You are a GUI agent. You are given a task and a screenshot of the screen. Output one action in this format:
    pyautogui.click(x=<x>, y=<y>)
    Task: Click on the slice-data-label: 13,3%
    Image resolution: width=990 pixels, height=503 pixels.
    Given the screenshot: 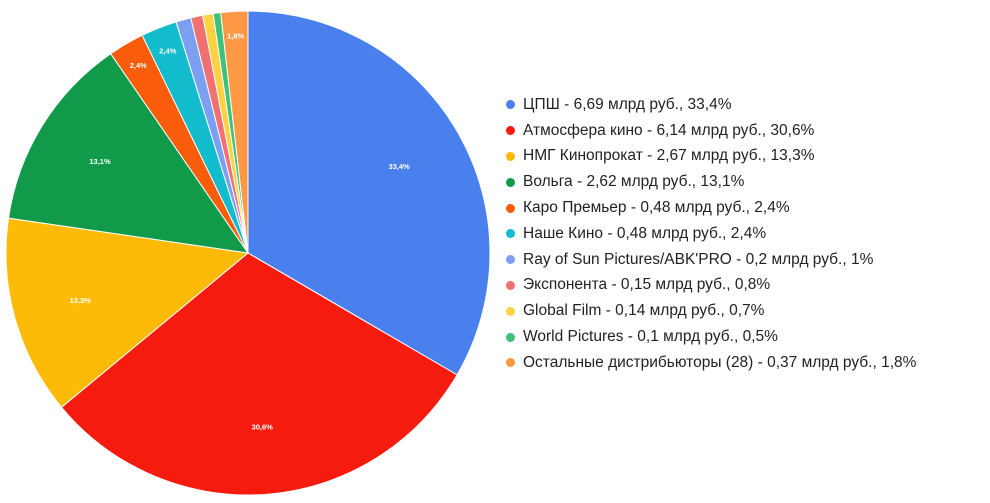 What is the action you would take?
    pyautogui.click(x=81, y=300)
    